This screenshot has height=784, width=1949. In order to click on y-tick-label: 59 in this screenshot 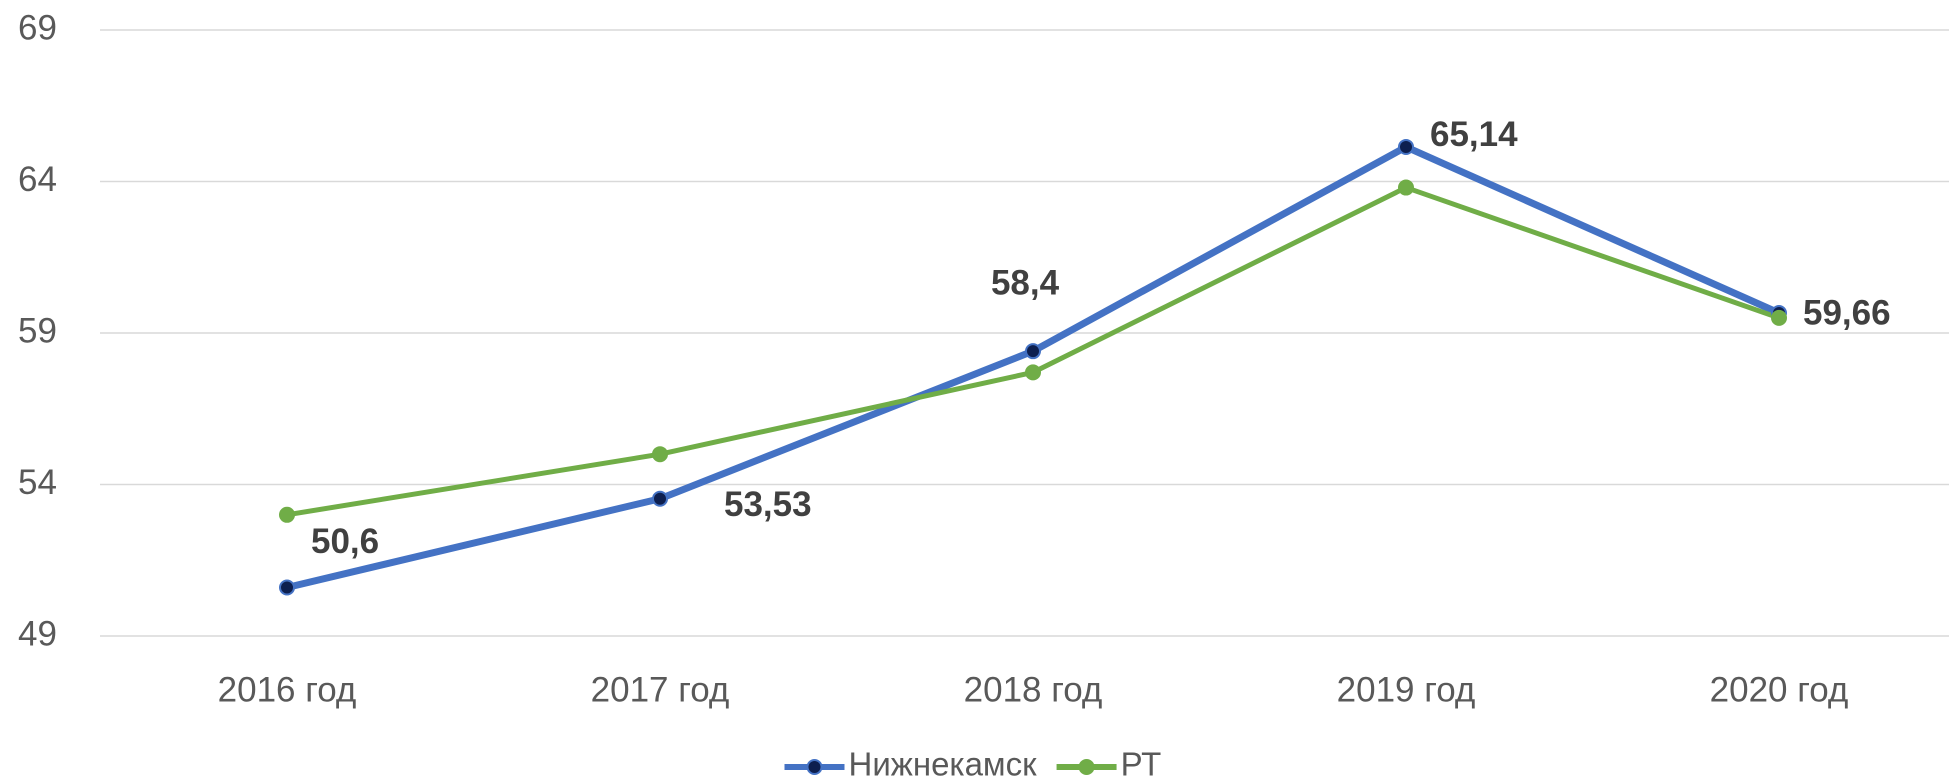, I will do `click(37, 330)`.